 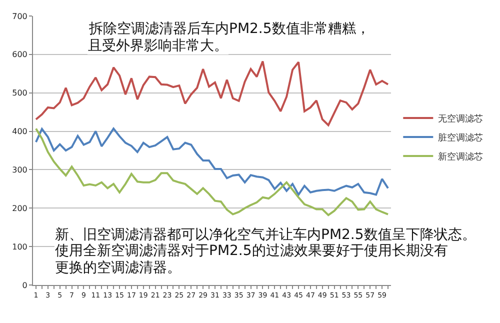 I want to click on y-tick-label: 400, so click(x=20, y=131).